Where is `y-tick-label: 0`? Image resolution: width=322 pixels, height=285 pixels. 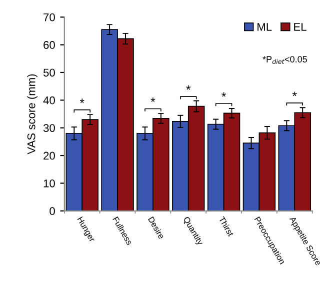
y-tick-label: 0 is located at coordinates (52, 211).